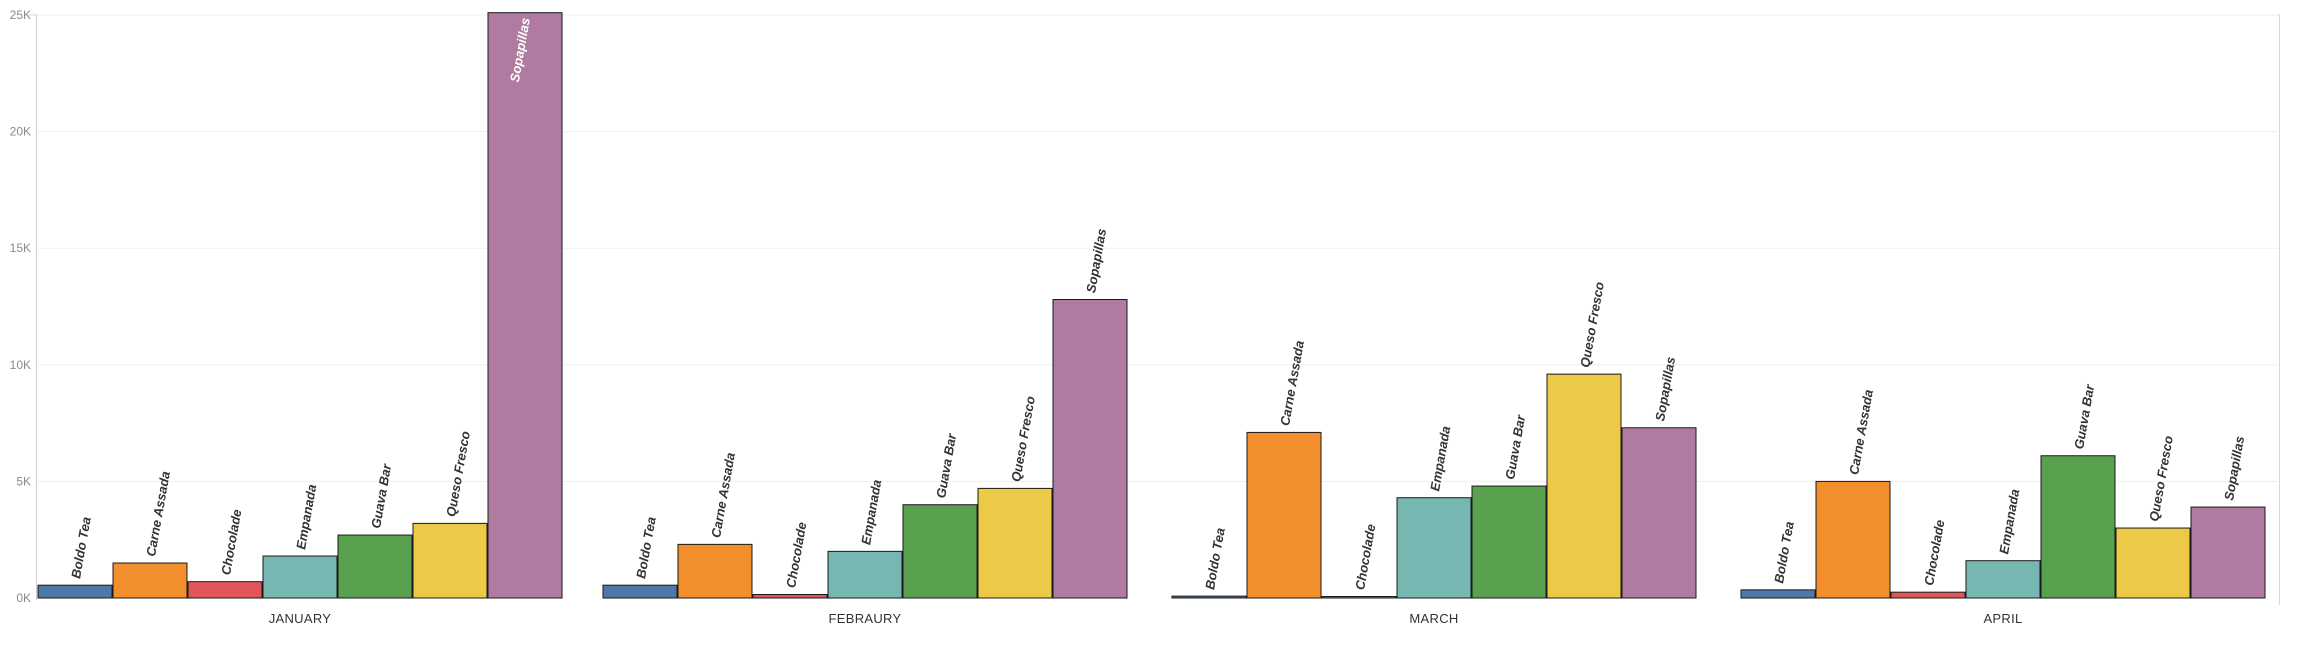  Describe the element at coordinates (1359, 597) in the screenshot. I see `bar-march-chocolade` at that location.